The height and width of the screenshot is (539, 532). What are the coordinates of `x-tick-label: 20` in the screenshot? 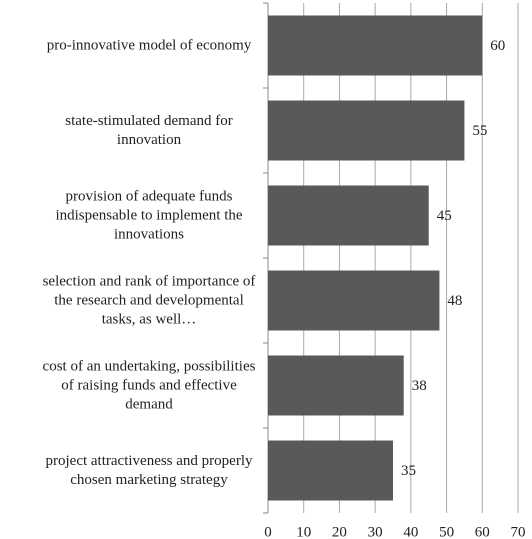 It's located at (339, 531).